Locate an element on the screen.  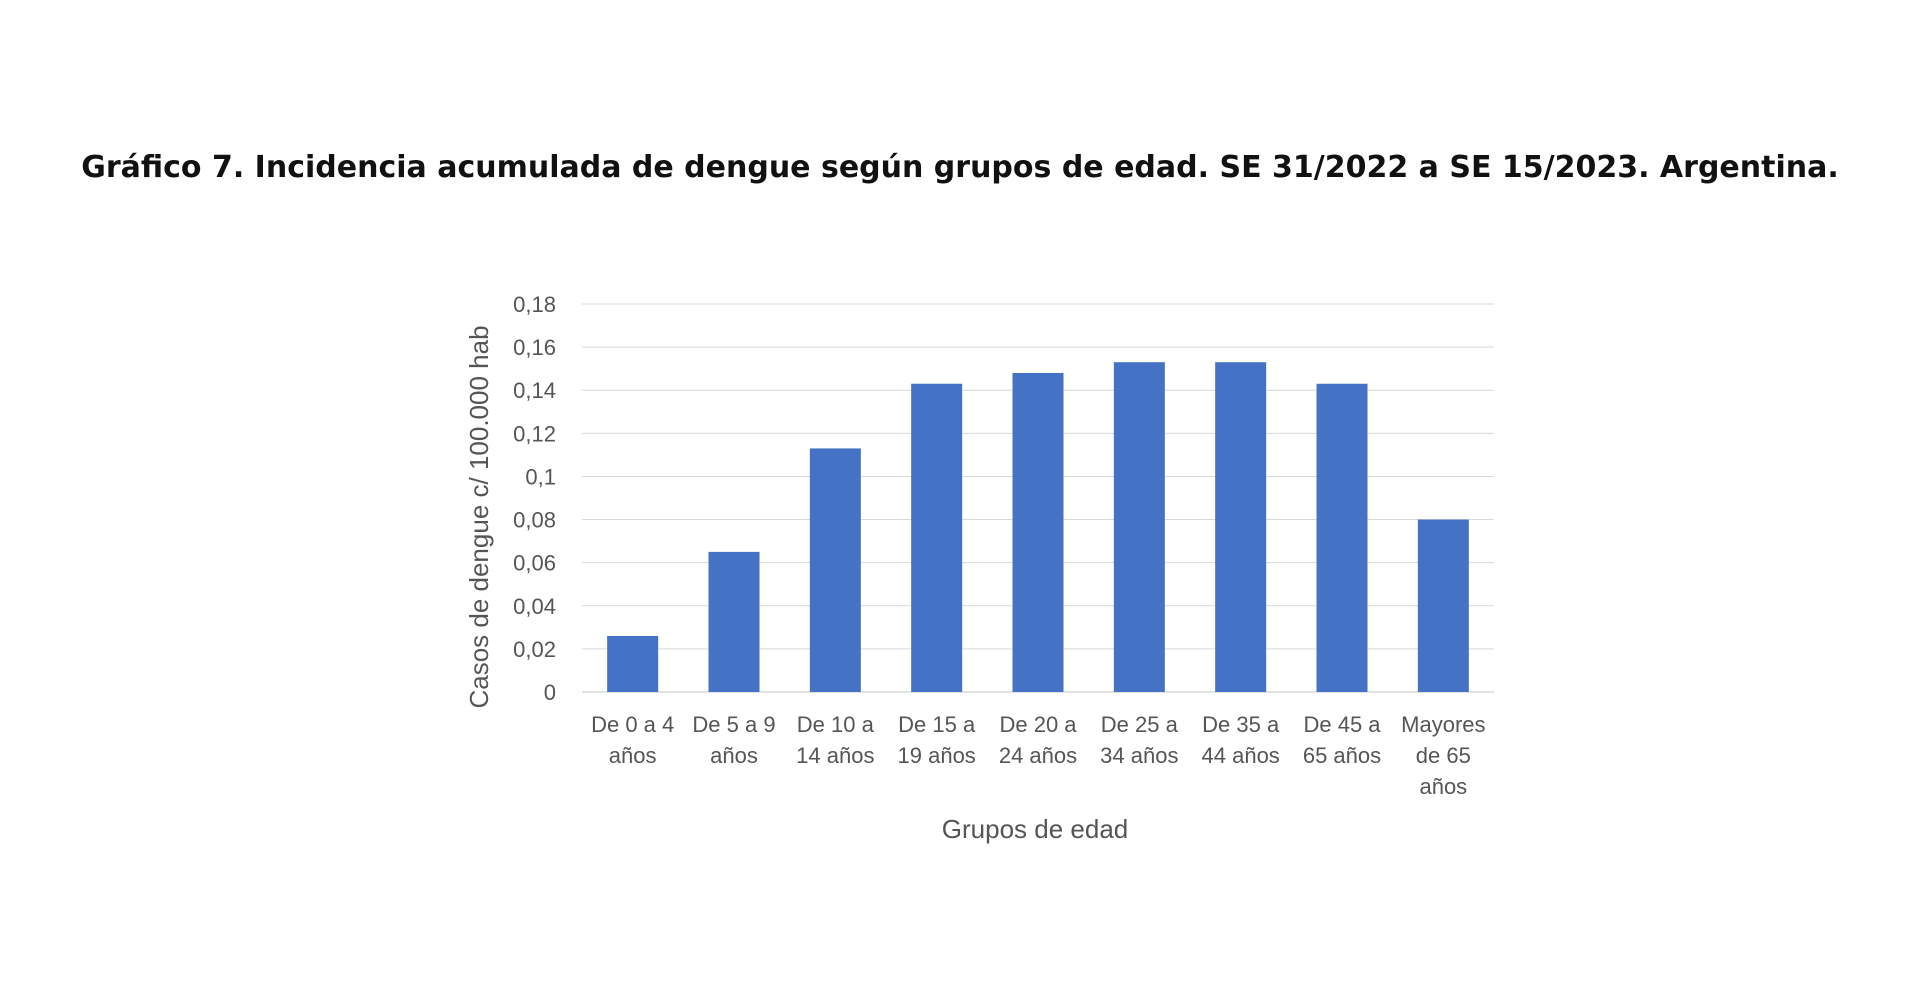
x-tick-label: De 0 a 4 años is located at coordinates (632, 740).